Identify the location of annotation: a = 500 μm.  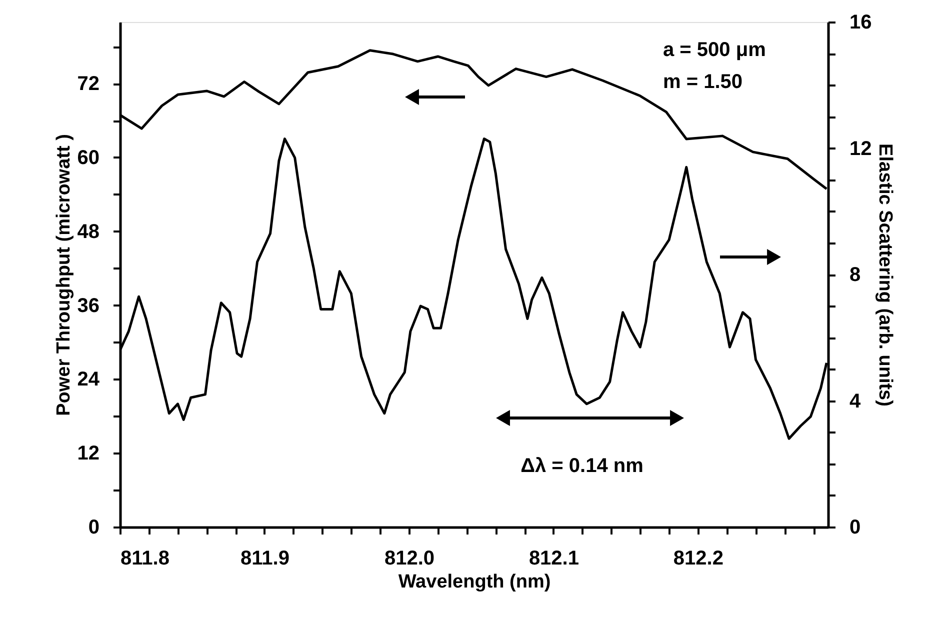
(714, 50).